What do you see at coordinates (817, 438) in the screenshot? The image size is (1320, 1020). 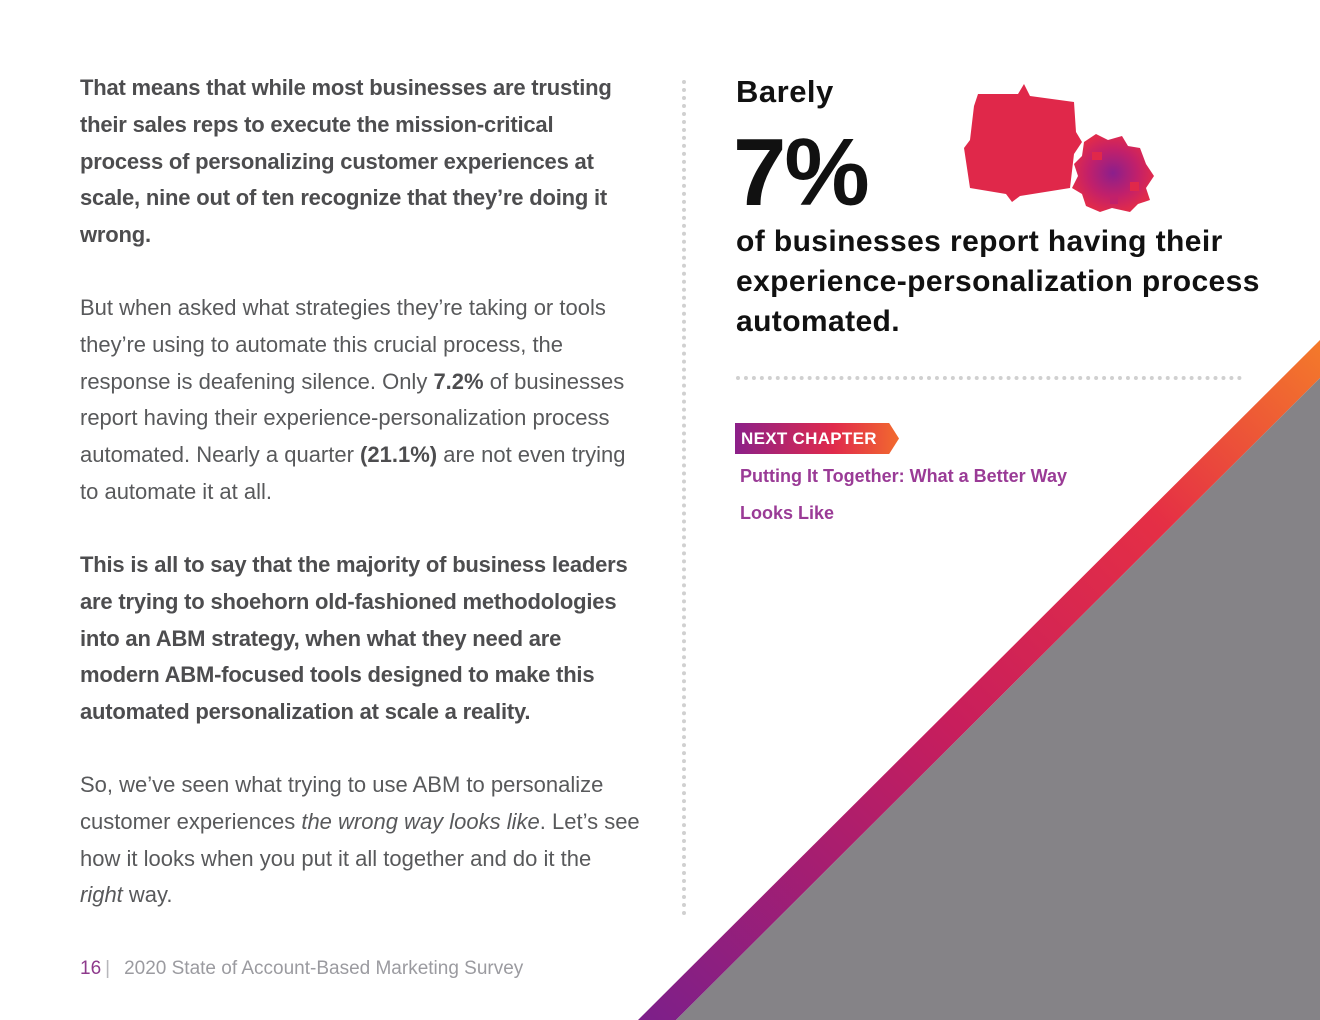 I see `next-chapter-tag: NEXT CHAPTER` at bounding box center [817, 438].